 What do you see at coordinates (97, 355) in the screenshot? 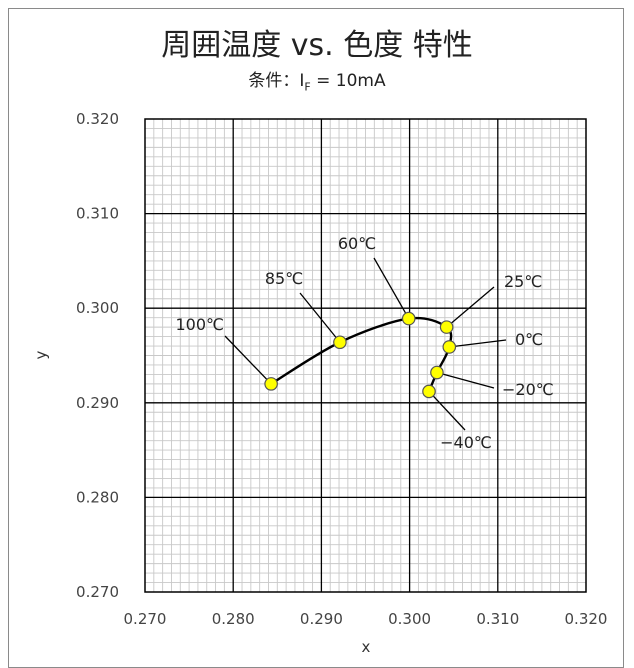
I see `y-tick-labels: 0.270 0.280 0.290 0.300 0.310 0.320` at bounding box center [97, 355].